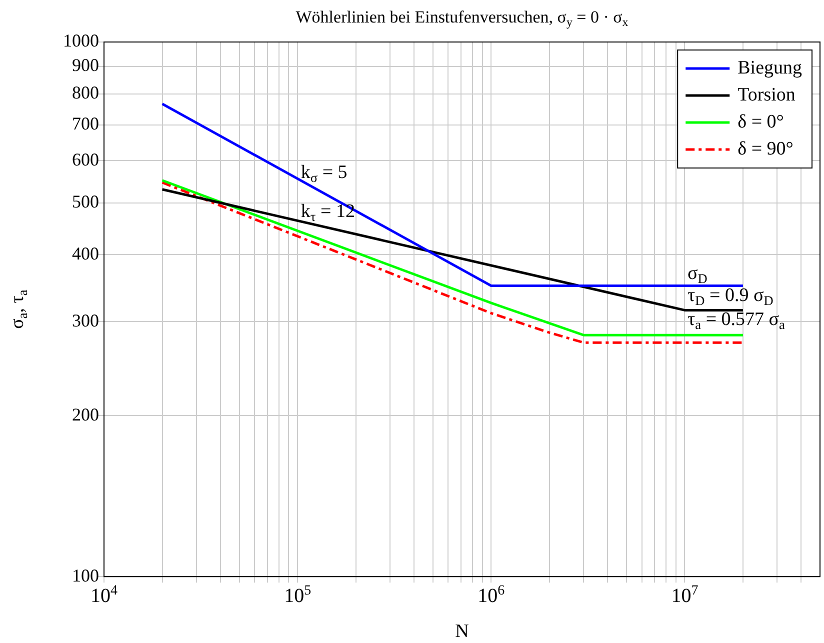  What do you see at coordinates (85, 65) in the screenshot?
I see `y-tick-label: 900` at bounding box center [85, 65].